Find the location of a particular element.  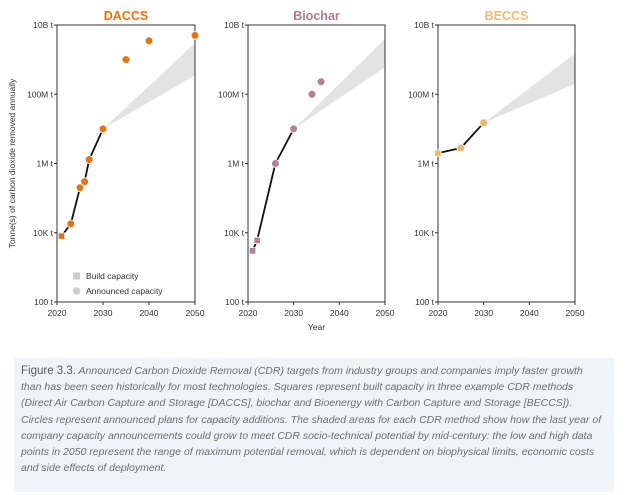

legend-label: Build capacity is located at coordinates (112, 276).